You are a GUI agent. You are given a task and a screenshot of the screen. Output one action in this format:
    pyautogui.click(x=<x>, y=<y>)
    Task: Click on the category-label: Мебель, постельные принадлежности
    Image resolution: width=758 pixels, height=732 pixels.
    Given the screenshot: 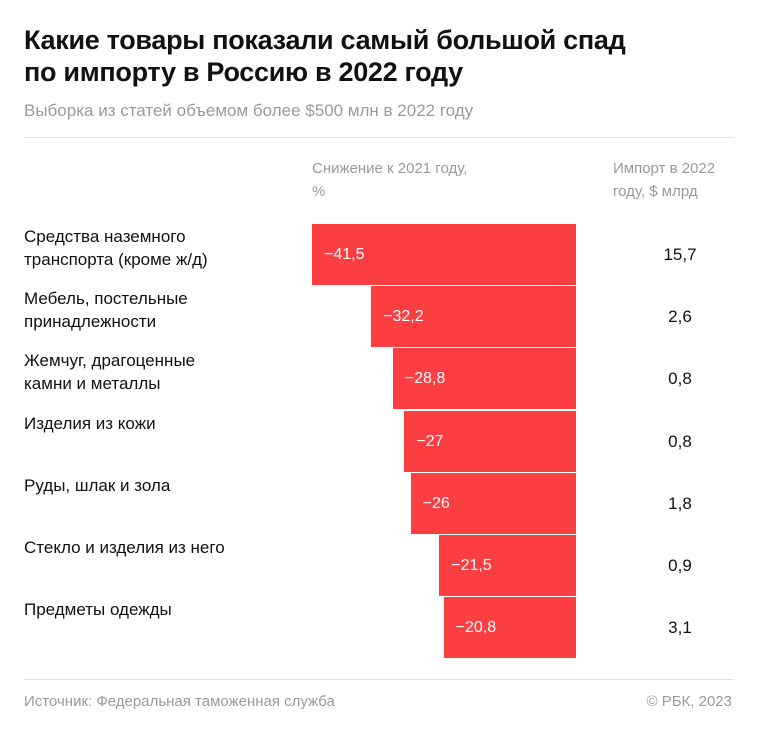 What is the action you would take?
    pyautogui.click(x=106, y=310)
    